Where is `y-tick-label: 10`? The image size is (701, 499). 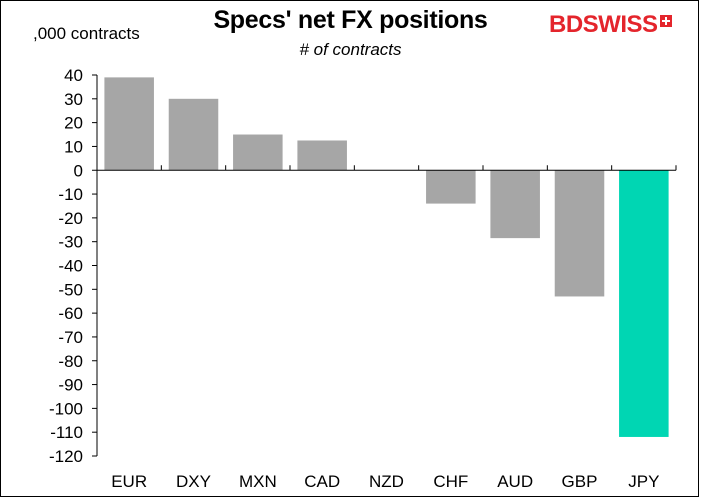
y-tick-label: 10 is located at coordinates (73, 146).